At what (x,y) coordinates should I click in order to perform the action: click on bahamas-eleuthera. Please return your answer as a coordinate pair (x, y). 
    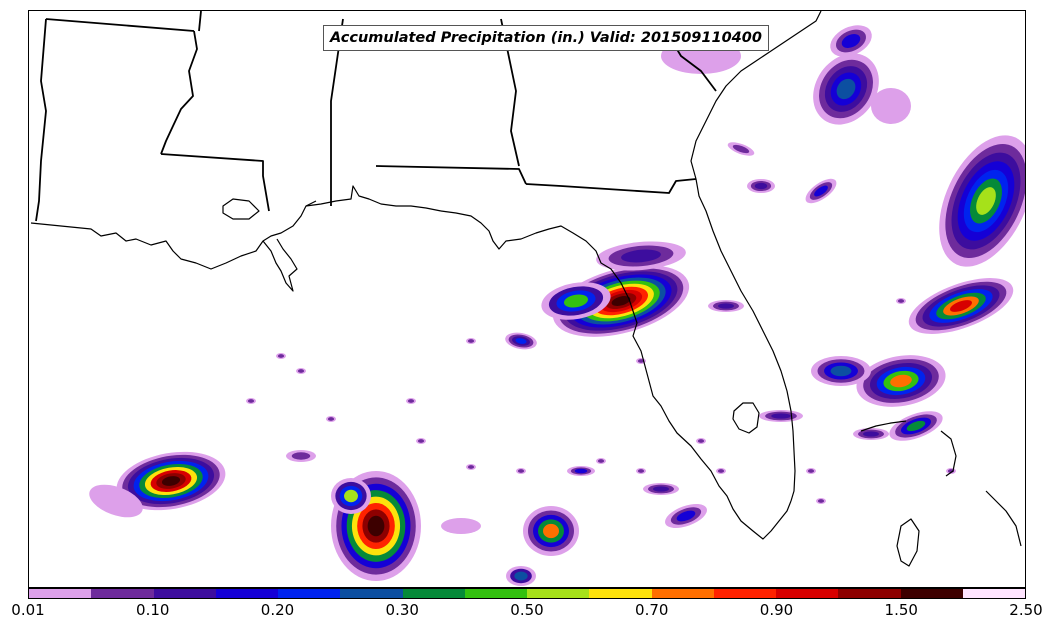
    Looking at the image, I should click on (1003, 518).